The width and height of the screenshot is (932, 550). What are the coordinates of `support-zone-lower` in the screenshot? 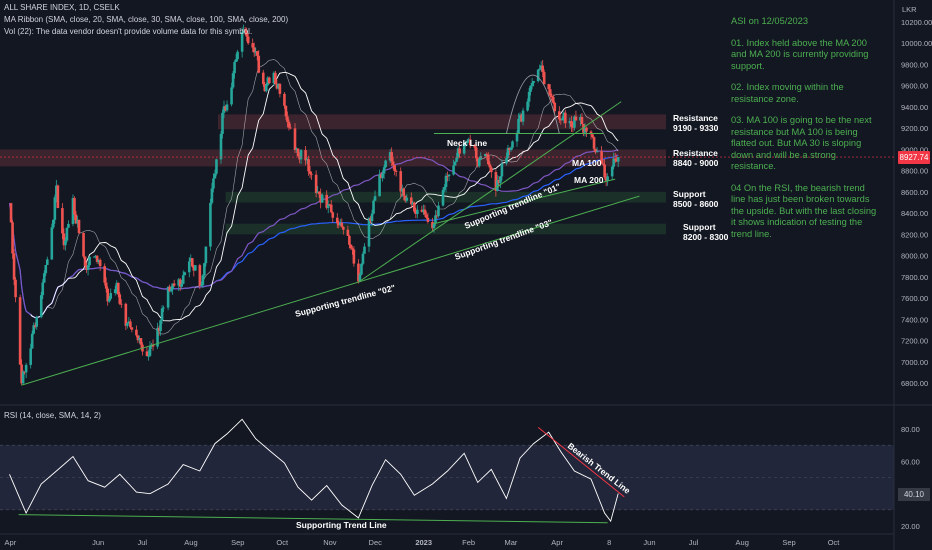 It's located at (445, 229).